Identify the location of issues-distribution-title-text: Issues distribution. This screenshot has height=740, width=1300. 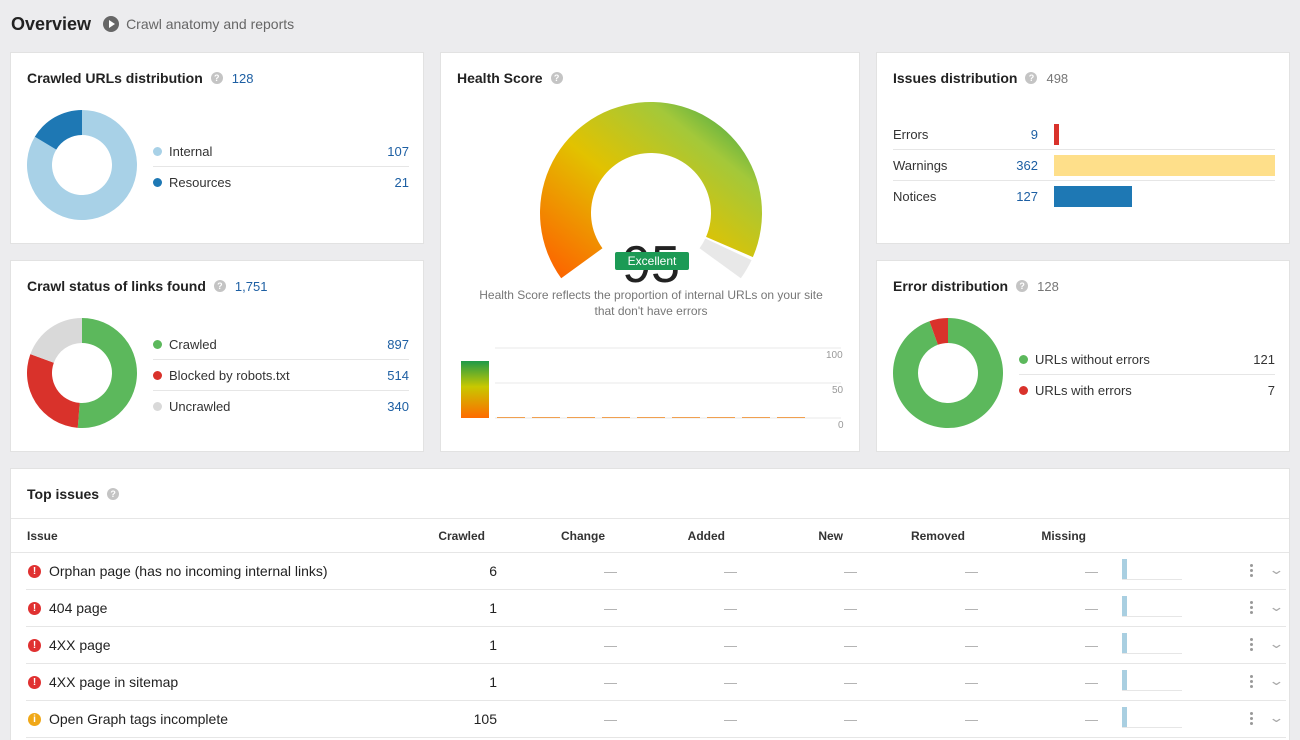
(955, 78).